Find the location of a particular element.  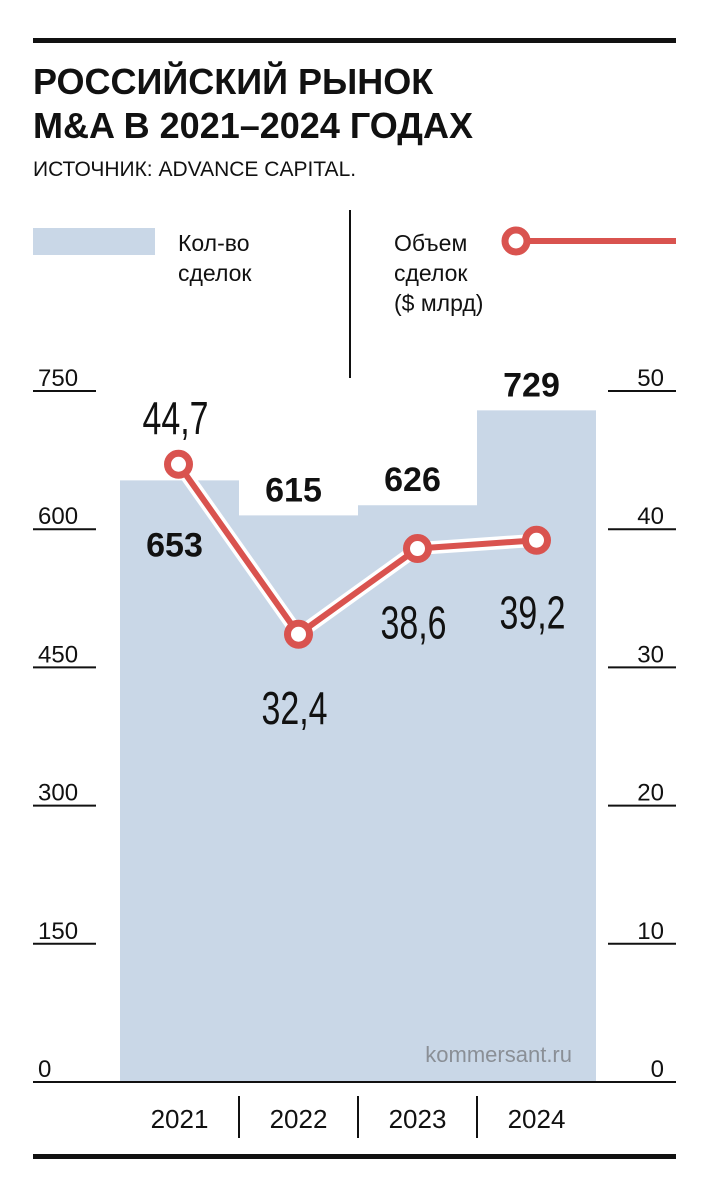

x-tick-label-2024: 2024 is located at coordinates (537, 1119).